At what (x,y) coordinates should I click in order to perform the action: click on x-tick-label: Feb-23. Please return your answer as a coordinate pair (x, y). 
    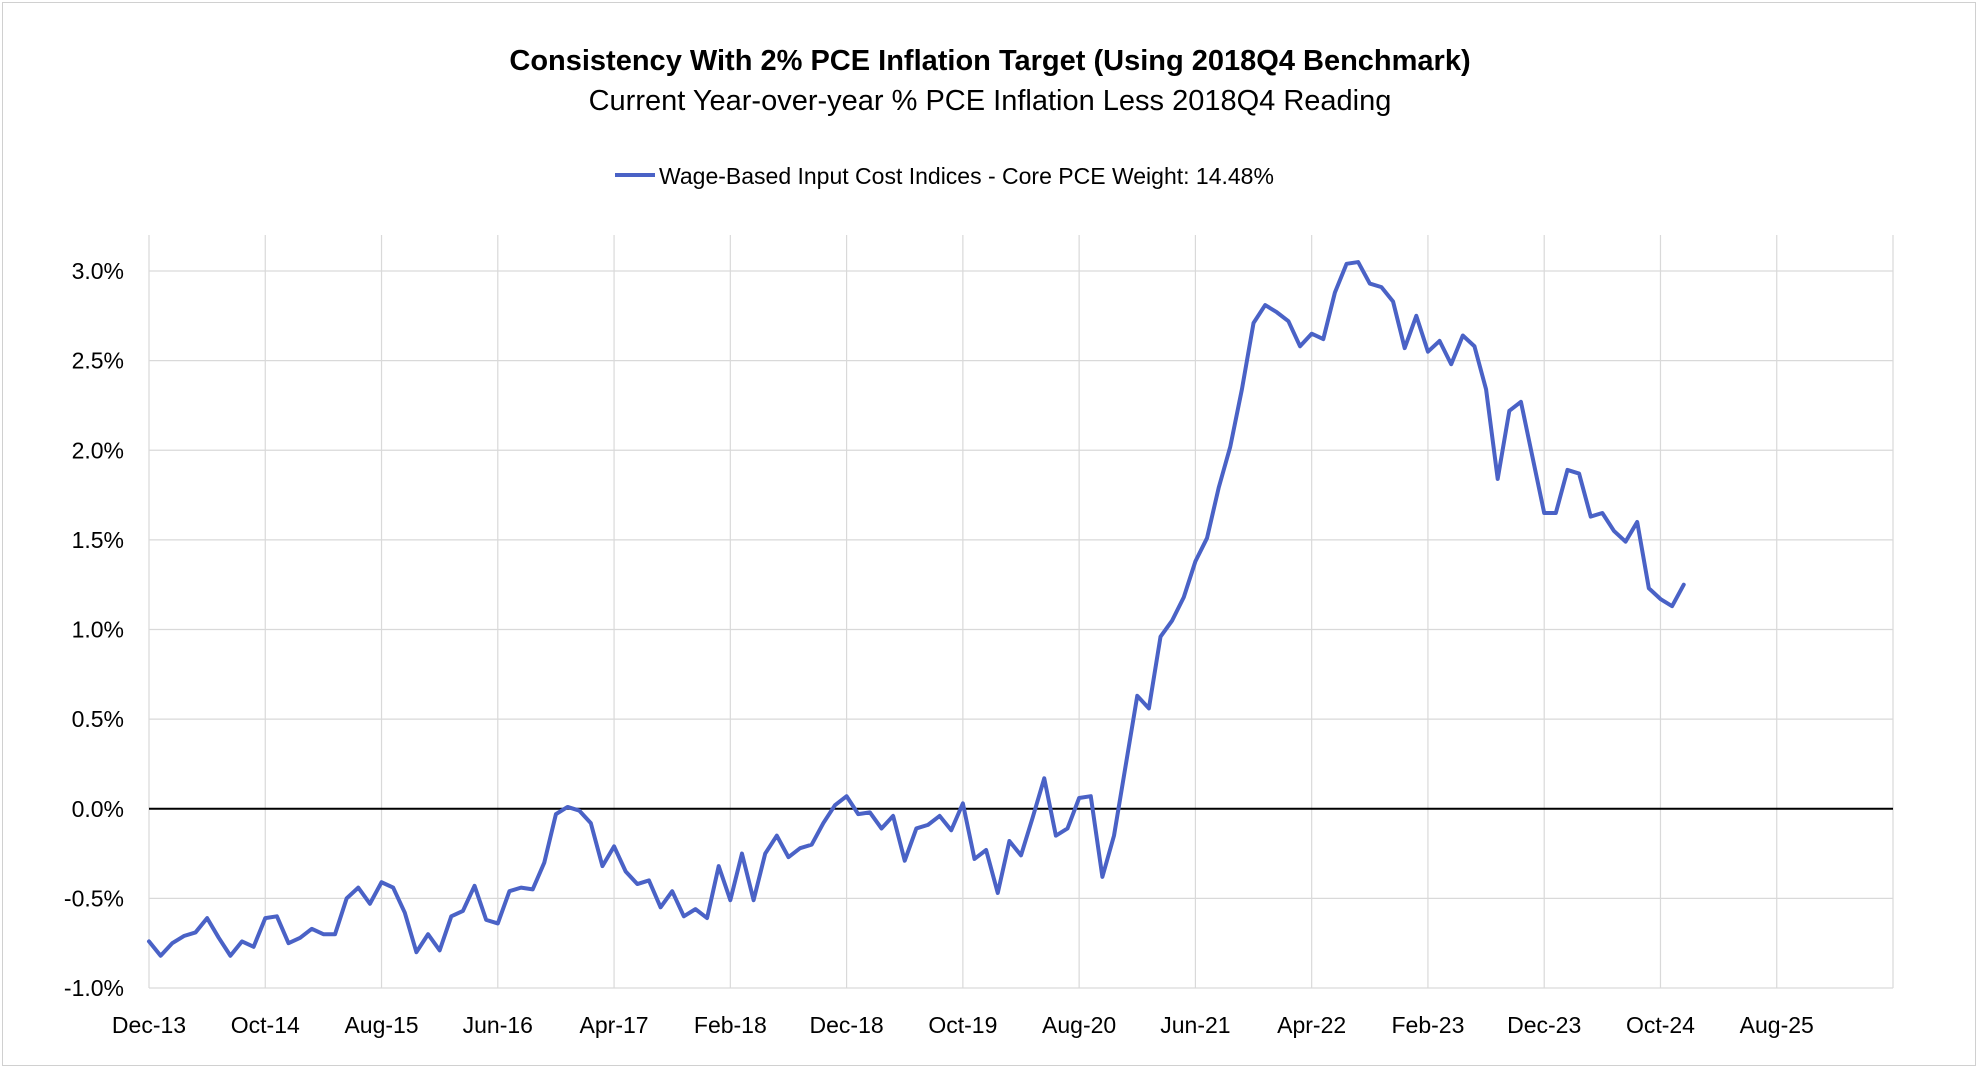
    Looking at the image, I should click on (1427, 1025).